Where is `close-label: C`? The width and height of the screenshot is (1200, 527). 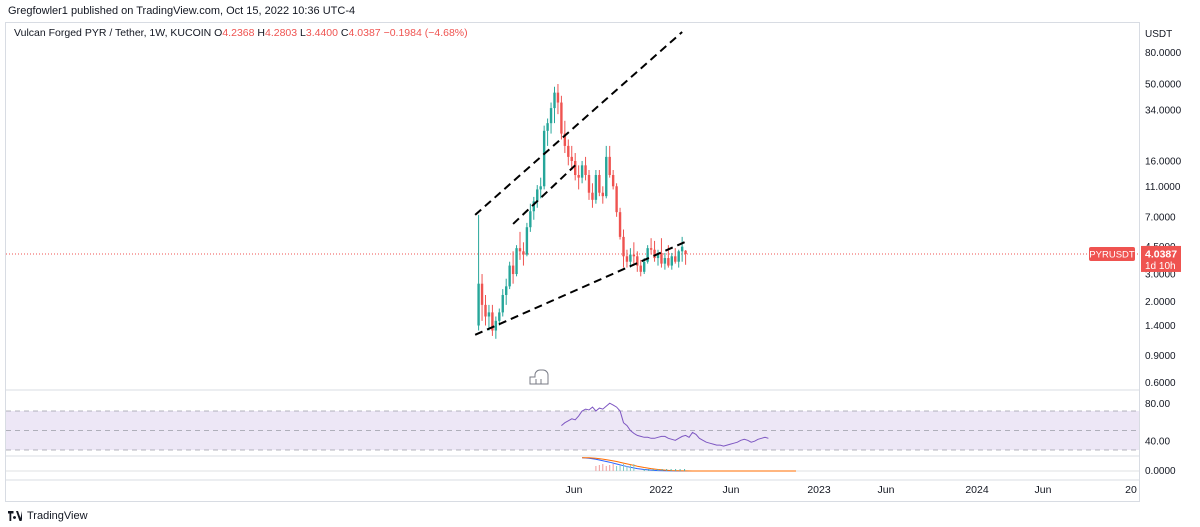 close-label: C is located at coordinates (344, 33).